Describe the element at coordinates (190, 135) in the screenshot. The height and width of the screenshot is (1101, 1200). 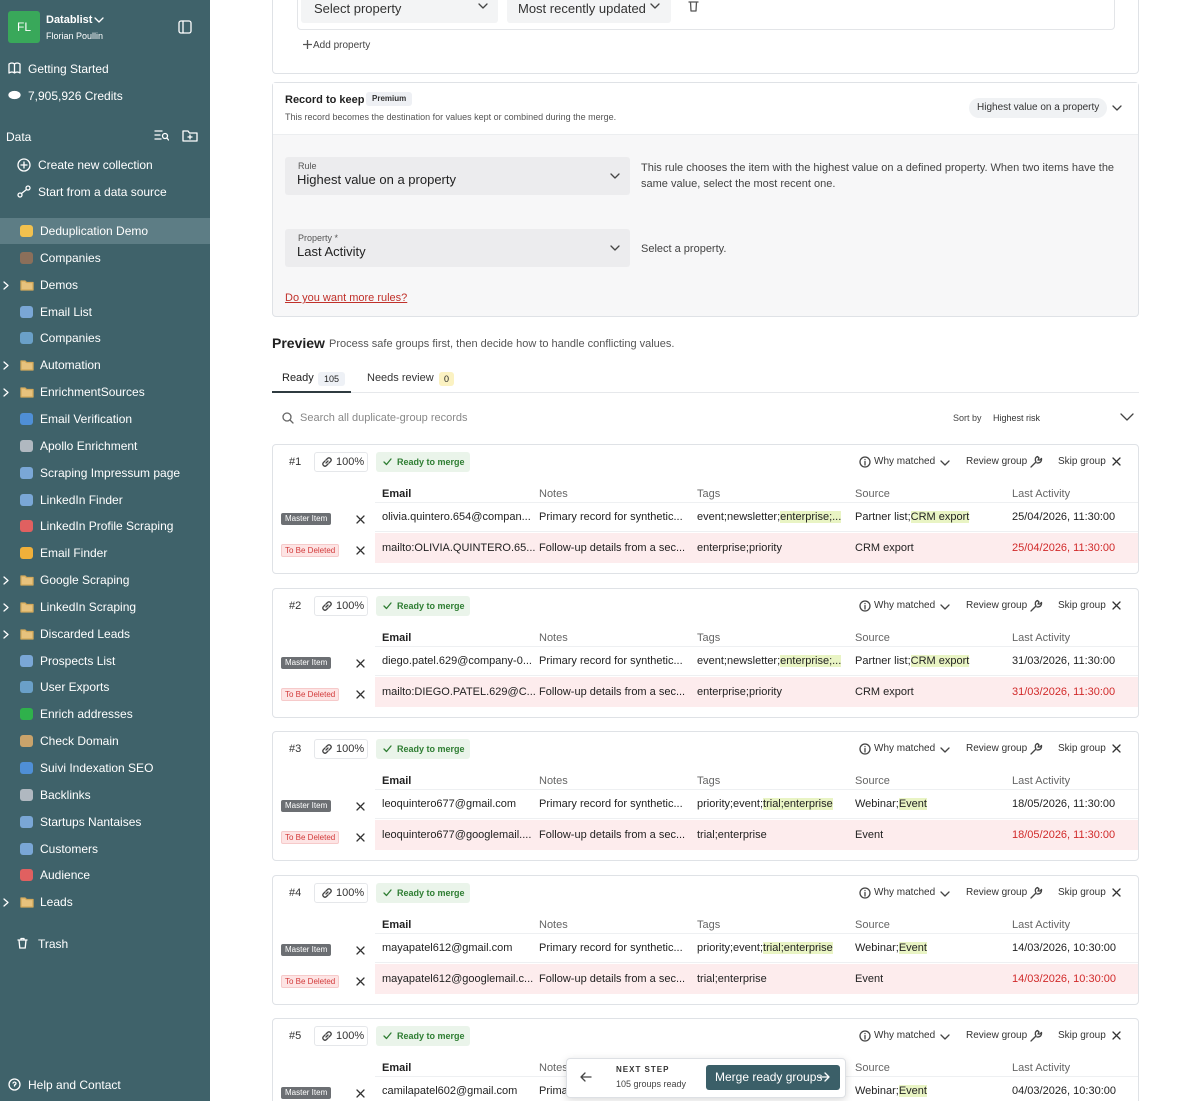
I see `new-folder-icon` at that location.